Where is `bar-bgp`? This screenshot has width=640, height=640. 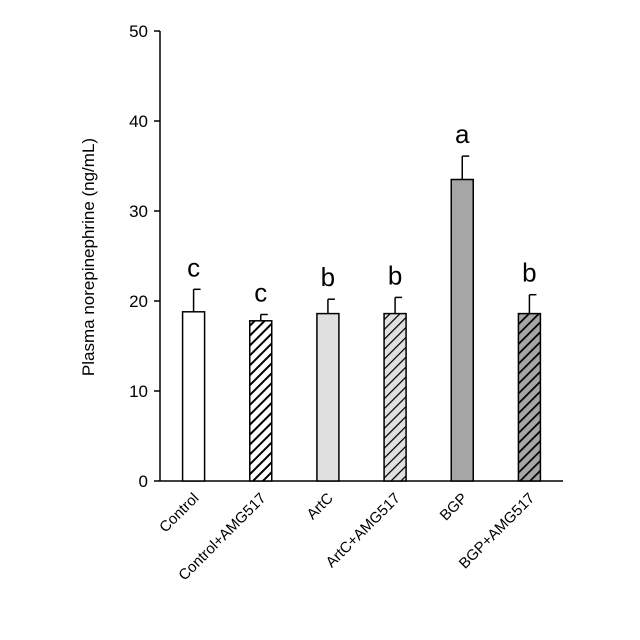 bar-bgp is located at coordinates (462, 330).